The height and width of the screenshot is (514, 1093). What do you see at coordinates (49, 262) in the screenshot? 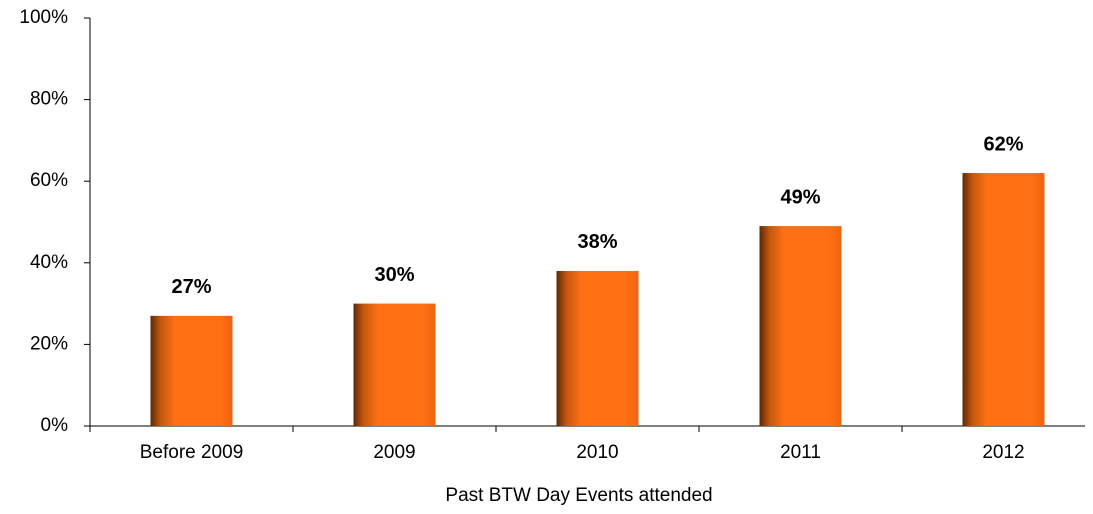
I see `y-tick-label: 40%` at bounding box center [49, 262].